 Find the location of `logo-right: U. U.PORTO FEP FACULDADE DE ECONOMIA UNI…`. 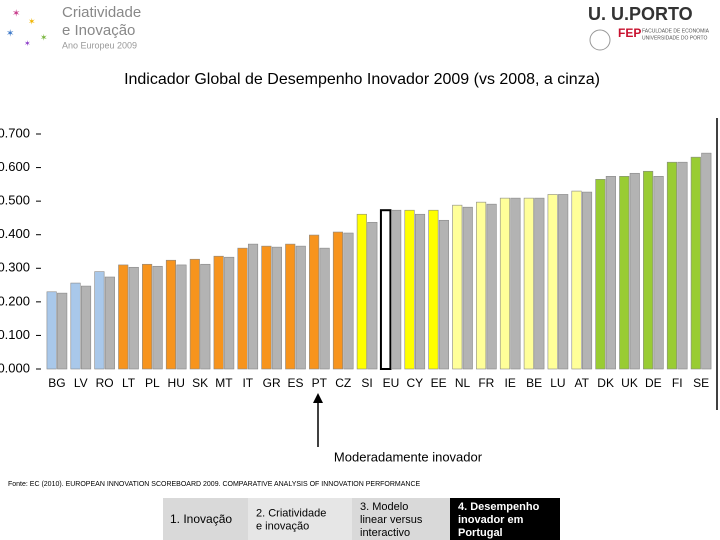

logo-right: U. U.PORTO FEP FACULDADE DE ECONOMIA UNI… is located at coordinates (649, 27).